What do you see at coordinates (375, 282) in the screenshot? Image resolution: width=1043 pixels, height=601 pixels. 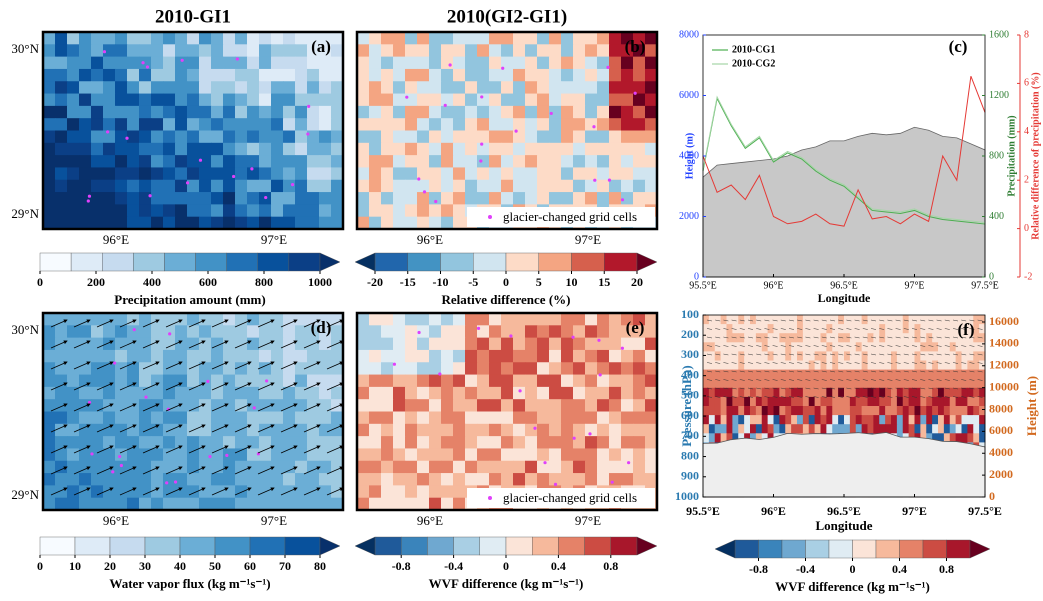 I see `colorbar-tick-label: -20` at bounding box center [375, 282].